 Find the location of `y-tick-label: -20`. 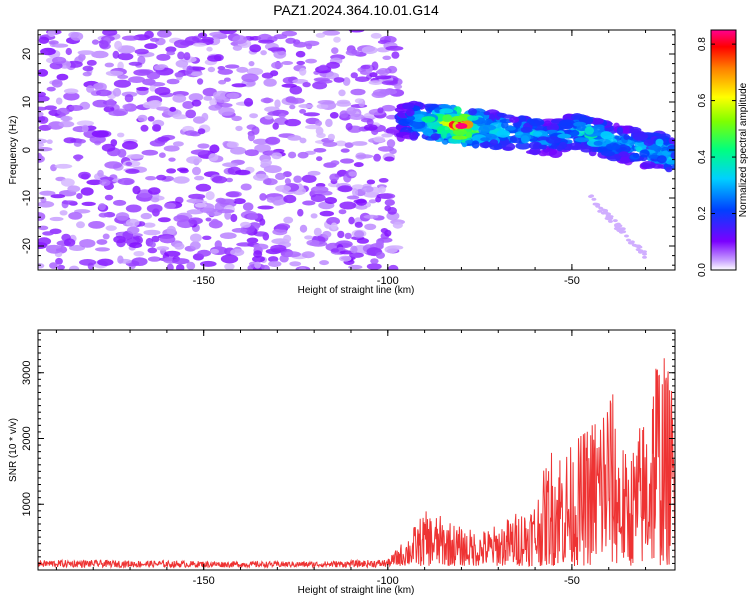

y-tick-label: -20 is located at coordinates (27, 246).